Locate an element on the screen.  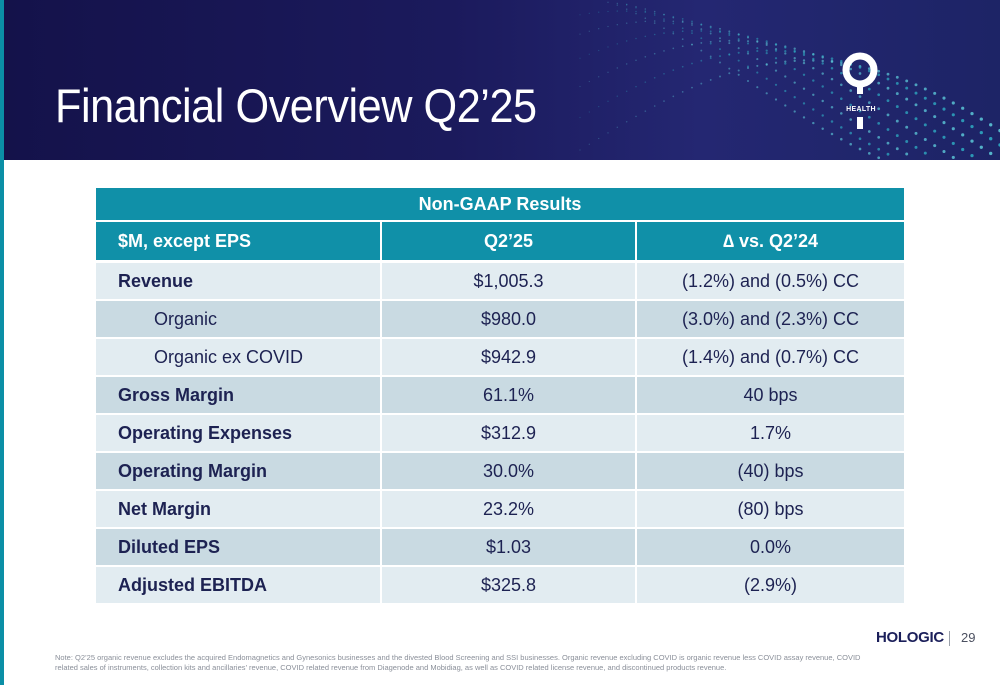
table-row: Adjusted EBITDA $325.8 (2.9%) is located at coordinates (500, 585).